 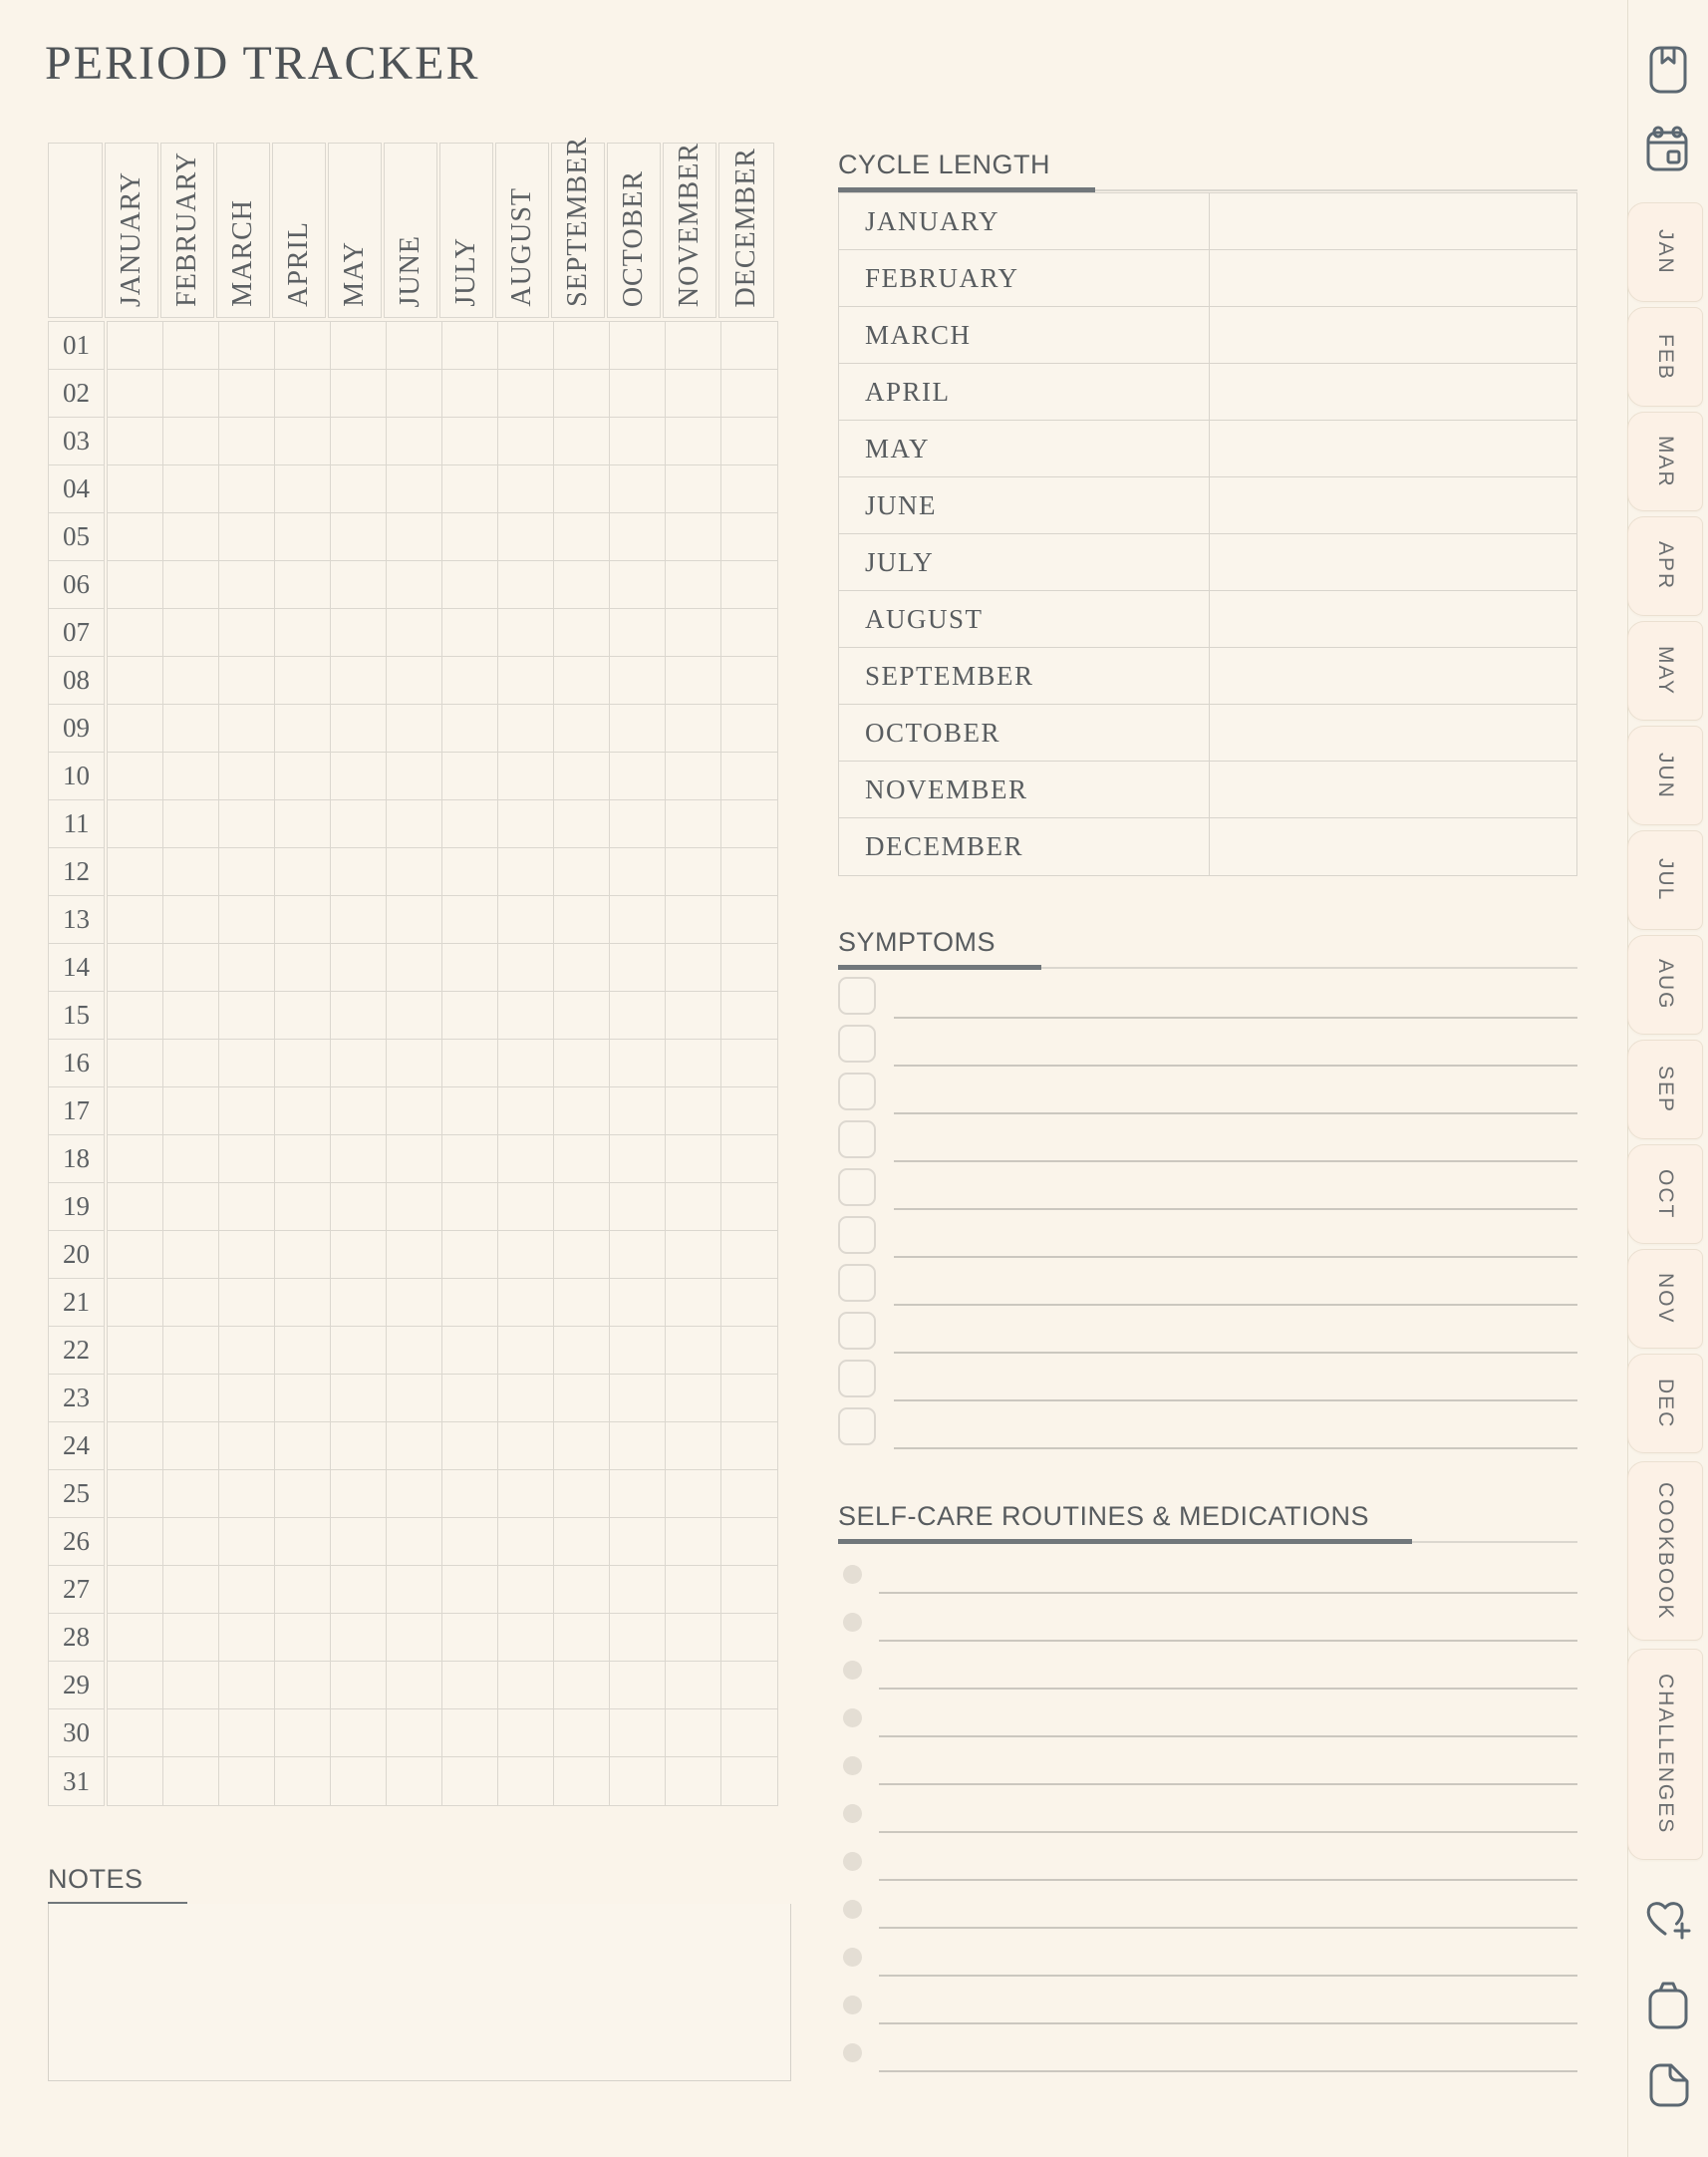 What do you see at coordinates (1669, 2085) in the screenshot?
I see `file-icon` at bounding box center [1669, 2085].